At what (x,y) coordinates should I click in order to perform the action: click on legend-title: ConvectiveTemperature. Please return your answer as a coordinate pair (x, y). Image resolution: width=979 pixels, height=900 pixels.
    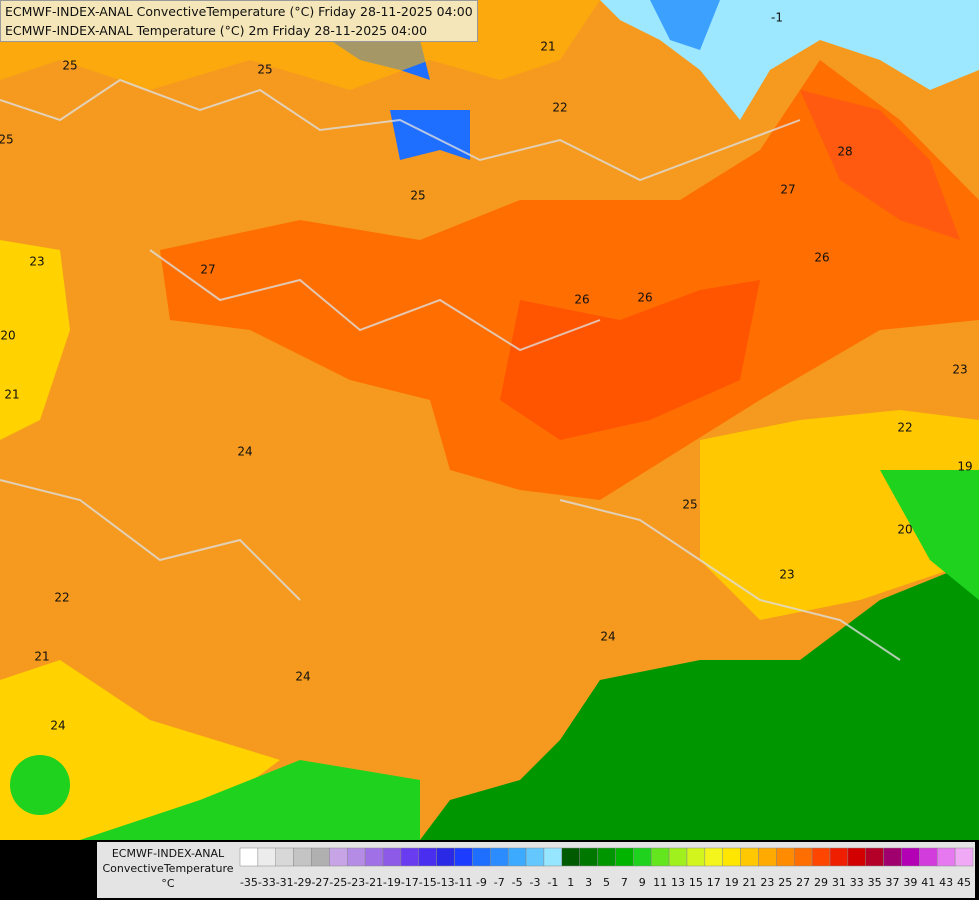
    Looking at the image, I should click on (167, 868).